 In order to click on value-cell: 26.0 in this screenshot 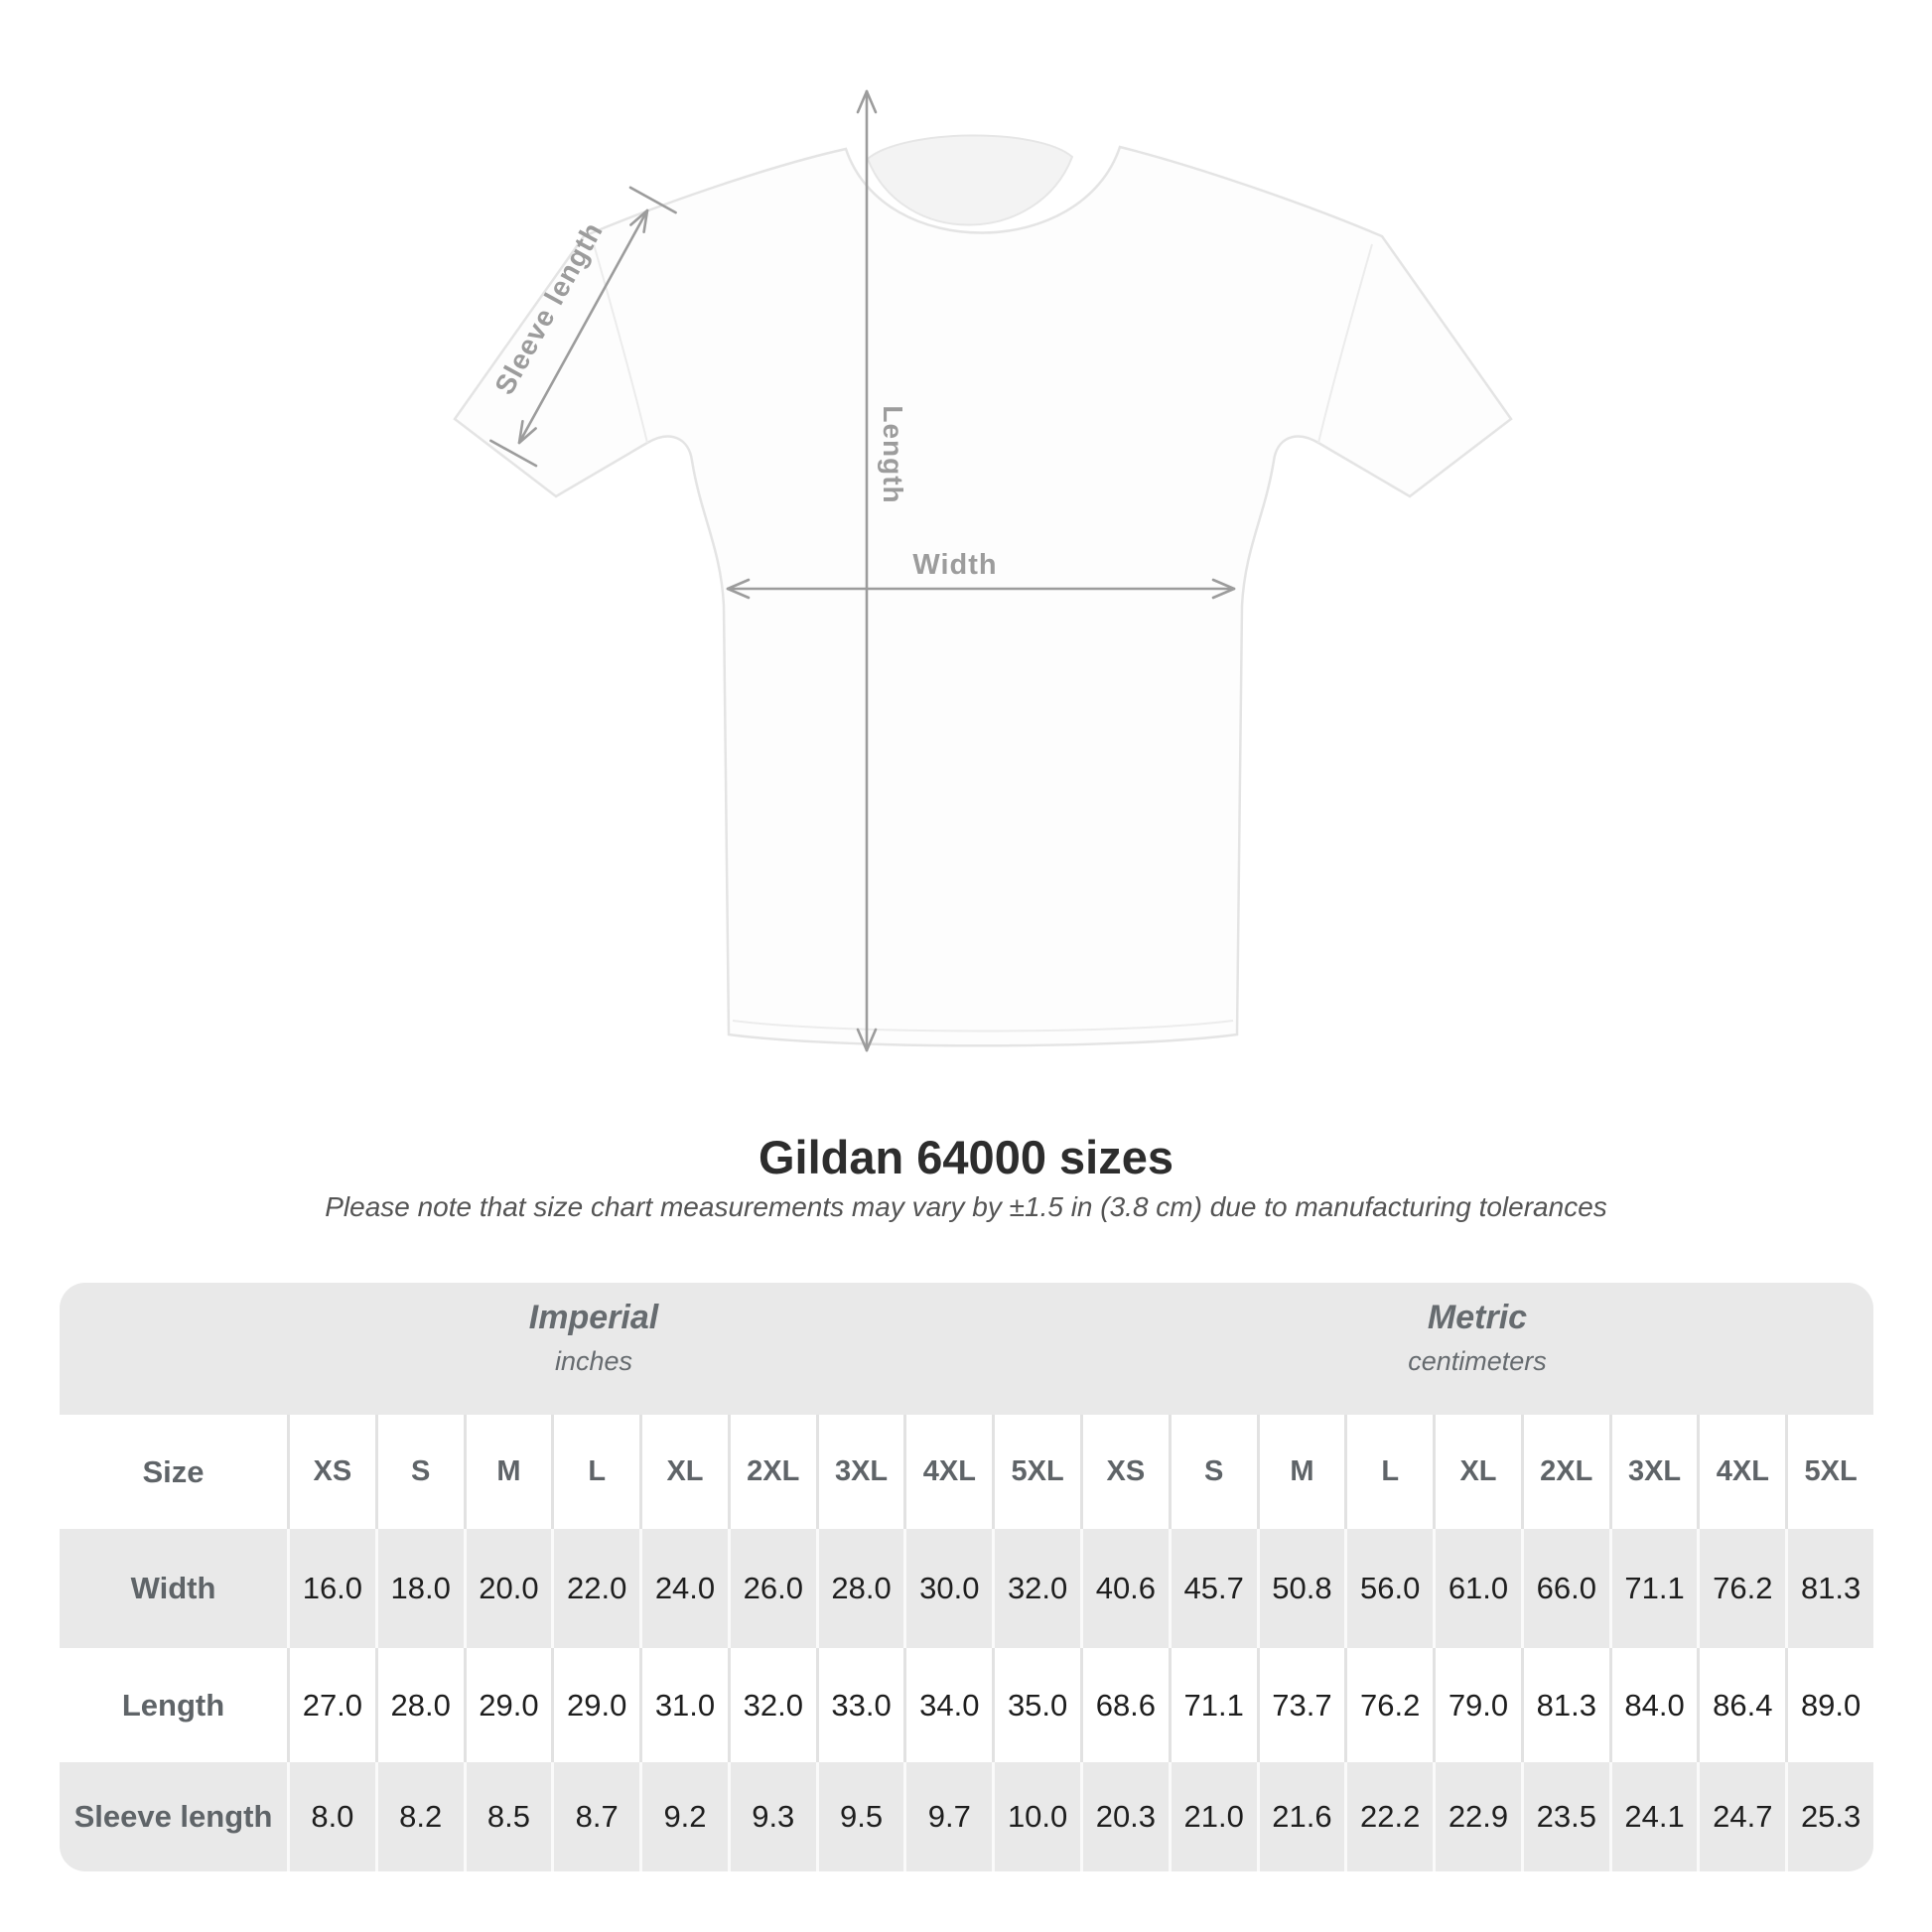, I will do `click(772, 1589)`.